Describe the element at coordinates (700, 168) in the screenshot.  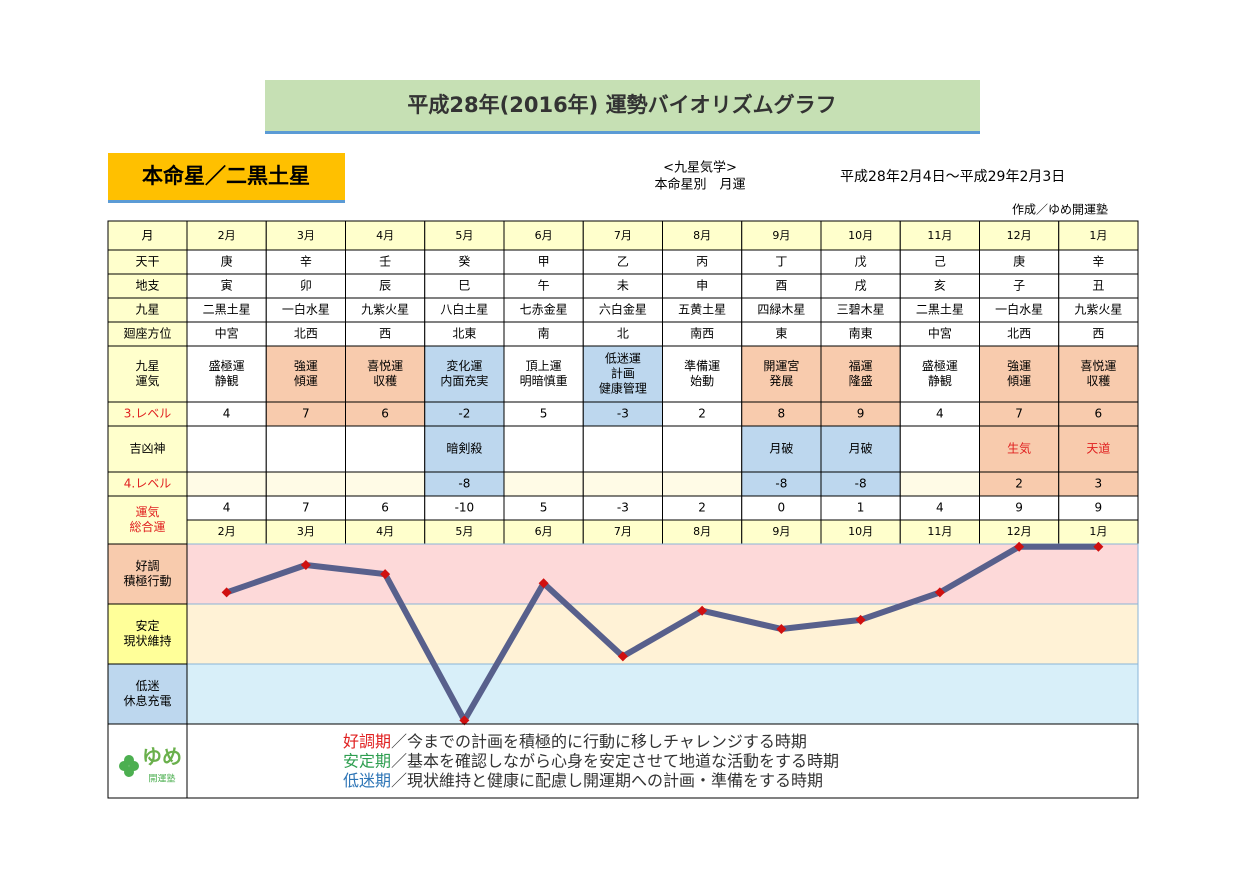
I see `system: <九星気学>` at that location.